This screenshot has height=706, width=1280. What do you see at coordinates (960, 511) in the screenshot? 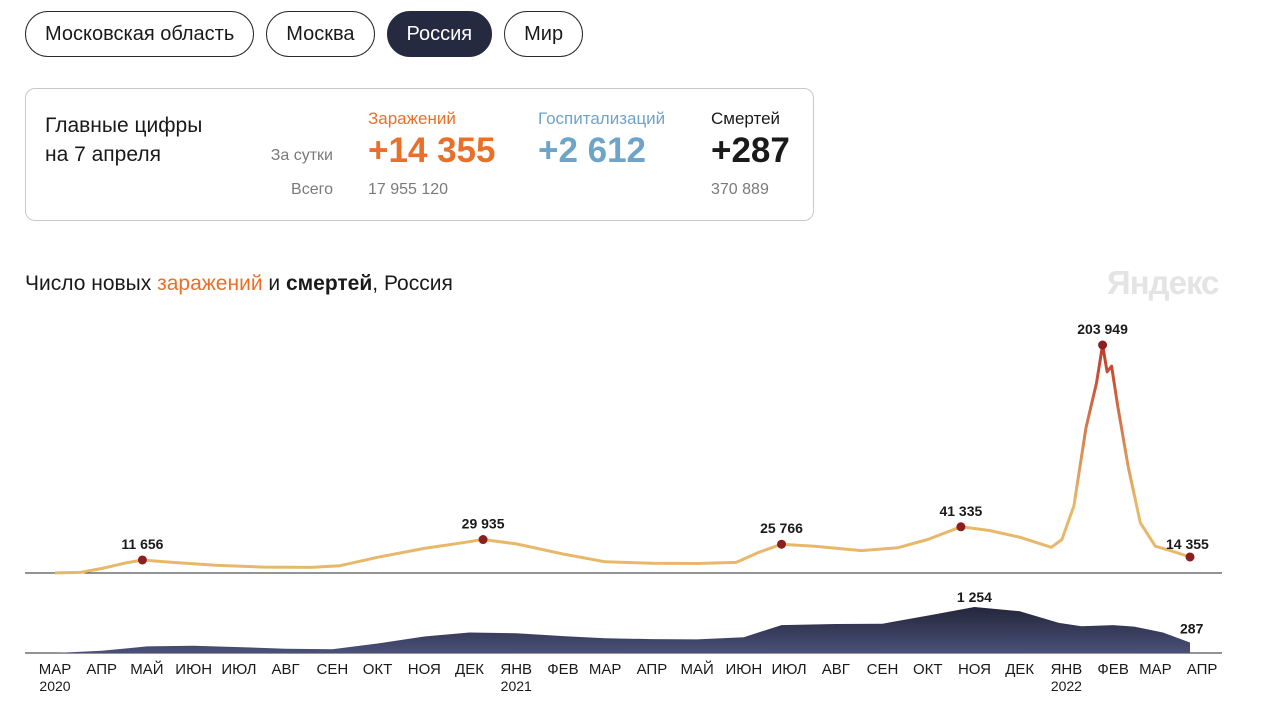
I see `infections-value-label: 41 335` at bounding box center [960, 511].